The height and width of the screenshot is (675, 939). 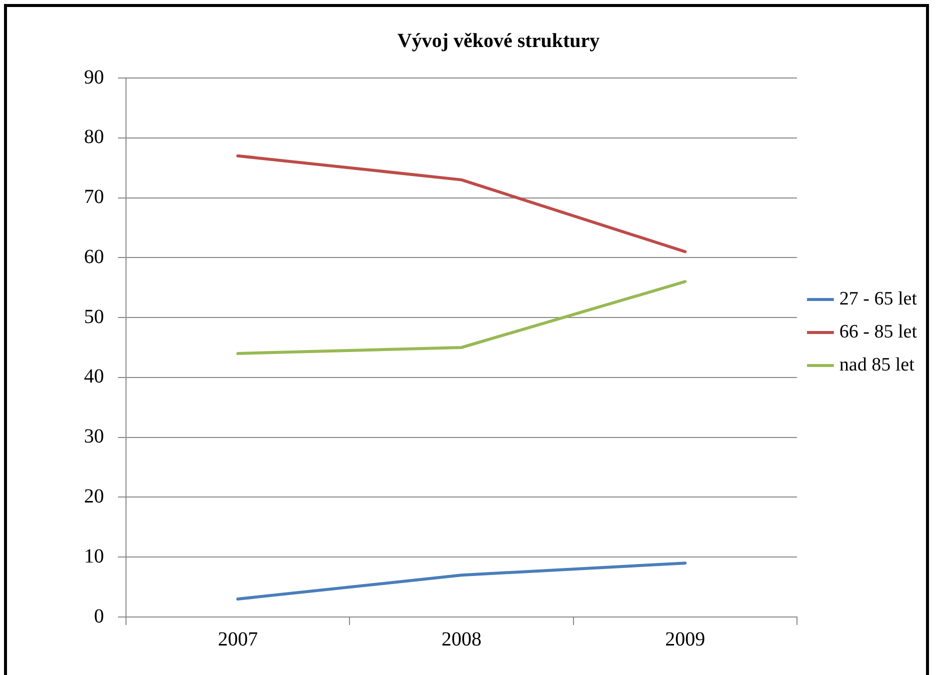 What do you see at coordinates (94, 317) in the screenshot?
I see `y-tick-label: 50` at bounding box center [94, 317].